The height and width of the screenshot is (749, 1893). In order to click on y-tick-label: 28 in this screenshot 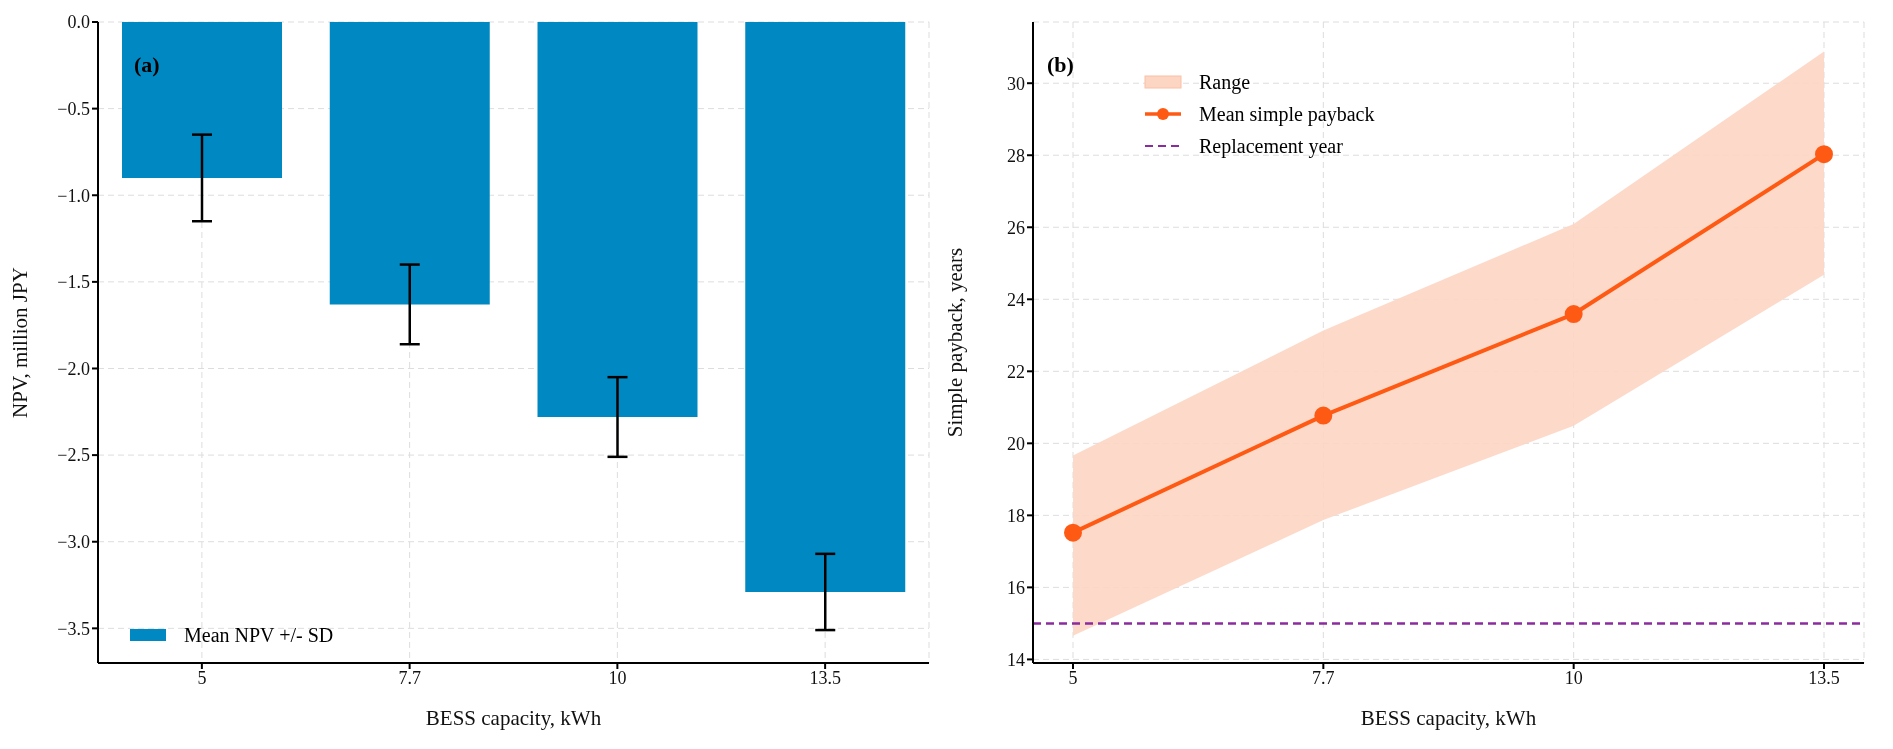, I will do `click(1016, 155)`.